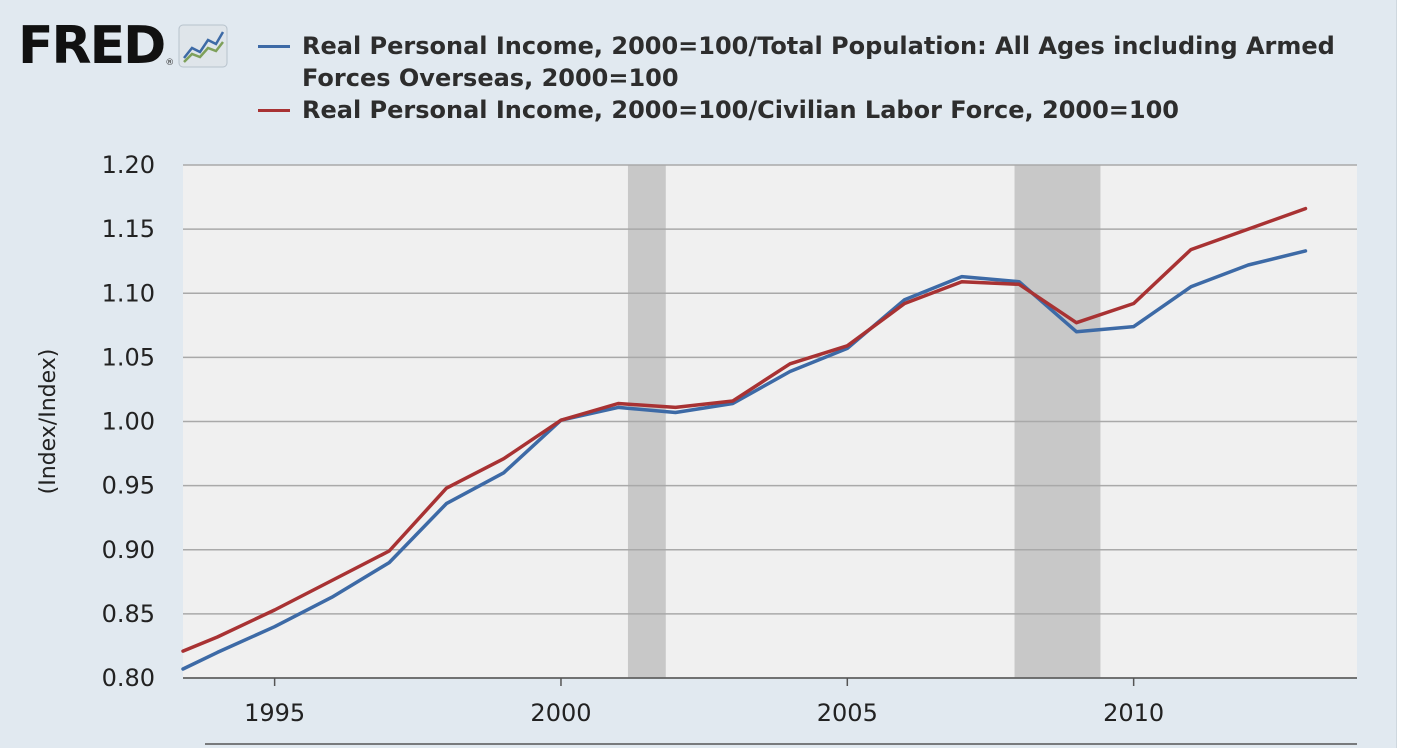 Image resolution: width=1411 pixels, height=748 pixels. Describe the element at coordinates (92, 46) in the screenshot. I see `fred-logo-text: FRED` at that location.